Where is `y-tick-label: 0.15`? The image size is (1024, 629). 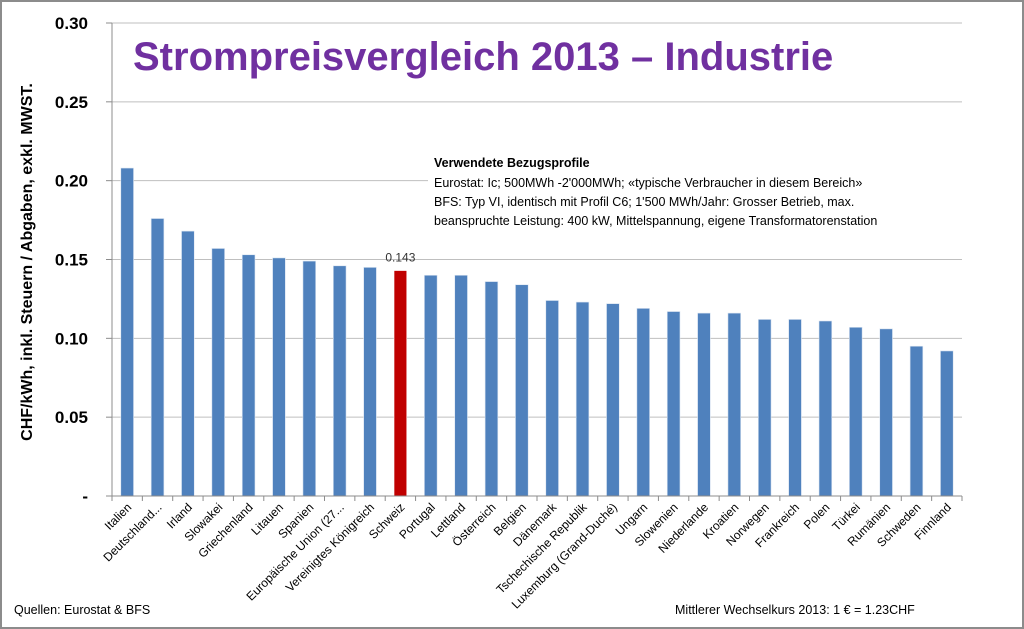
y-tick-label: 0.15 is located at coordinates (71, 260).